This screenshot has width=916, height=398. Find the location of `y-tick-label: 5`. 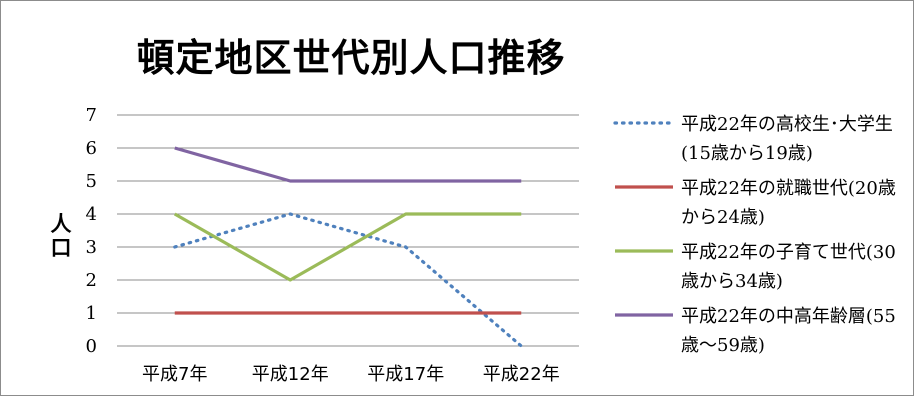

y-tick-label: 5 is located at coordinates (91, 181).